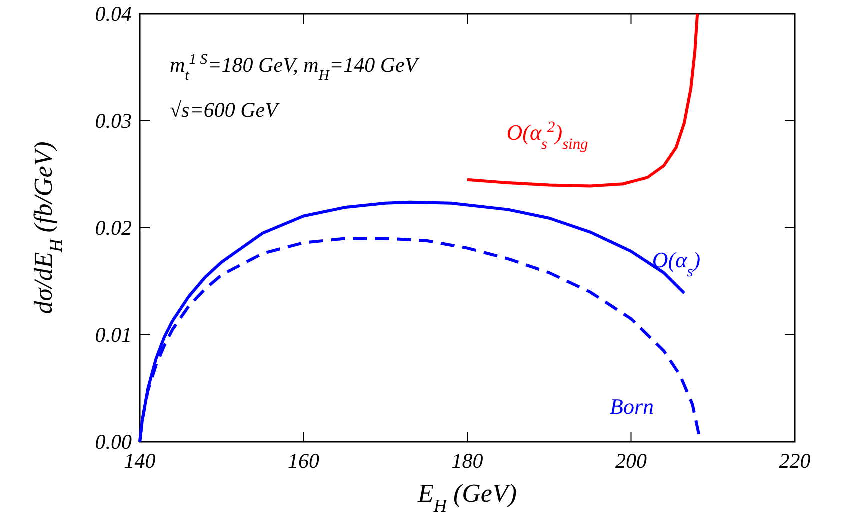 Image resolution: width=850 pixels, height=521 pixels. Describe the element at coordinates (468, 461) in the screenshot. I see `x-tick-label: 180` at that location.